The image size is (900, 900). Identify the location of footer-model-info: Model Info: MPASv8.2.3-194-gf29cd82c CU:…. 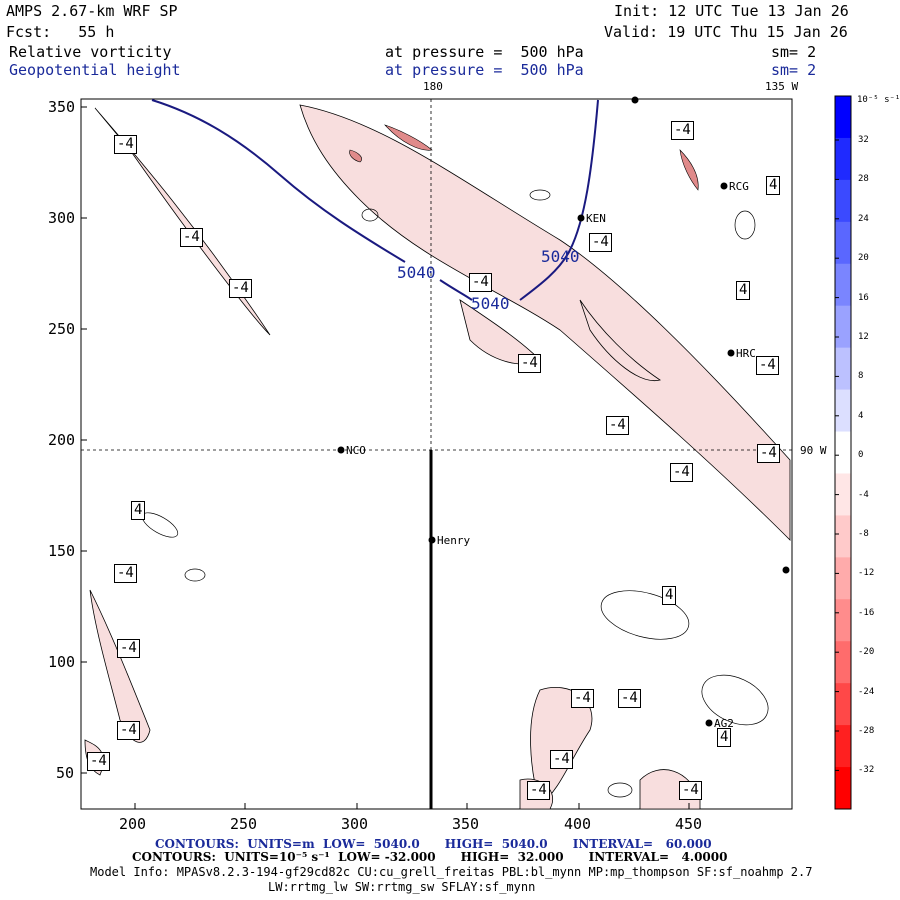
(451, 872).